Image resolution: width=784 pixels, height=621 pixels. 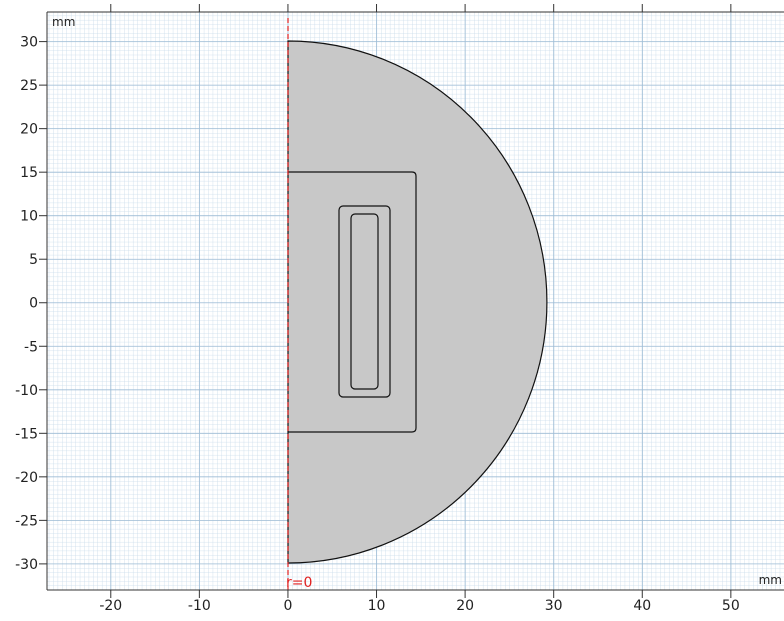 I want to click on x-tick-label: -10, so click(x=199, y=606).